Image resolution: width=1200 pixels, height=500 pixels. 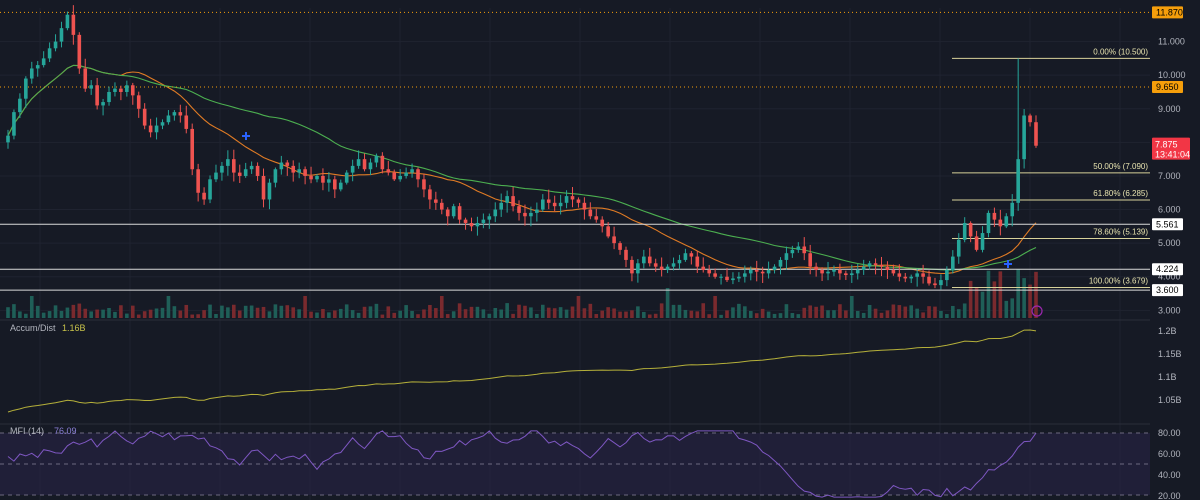 What do you see at coordinates (1167, 86) in the screenshot?
I see `price-tag` at bounding box center [1167, 86].